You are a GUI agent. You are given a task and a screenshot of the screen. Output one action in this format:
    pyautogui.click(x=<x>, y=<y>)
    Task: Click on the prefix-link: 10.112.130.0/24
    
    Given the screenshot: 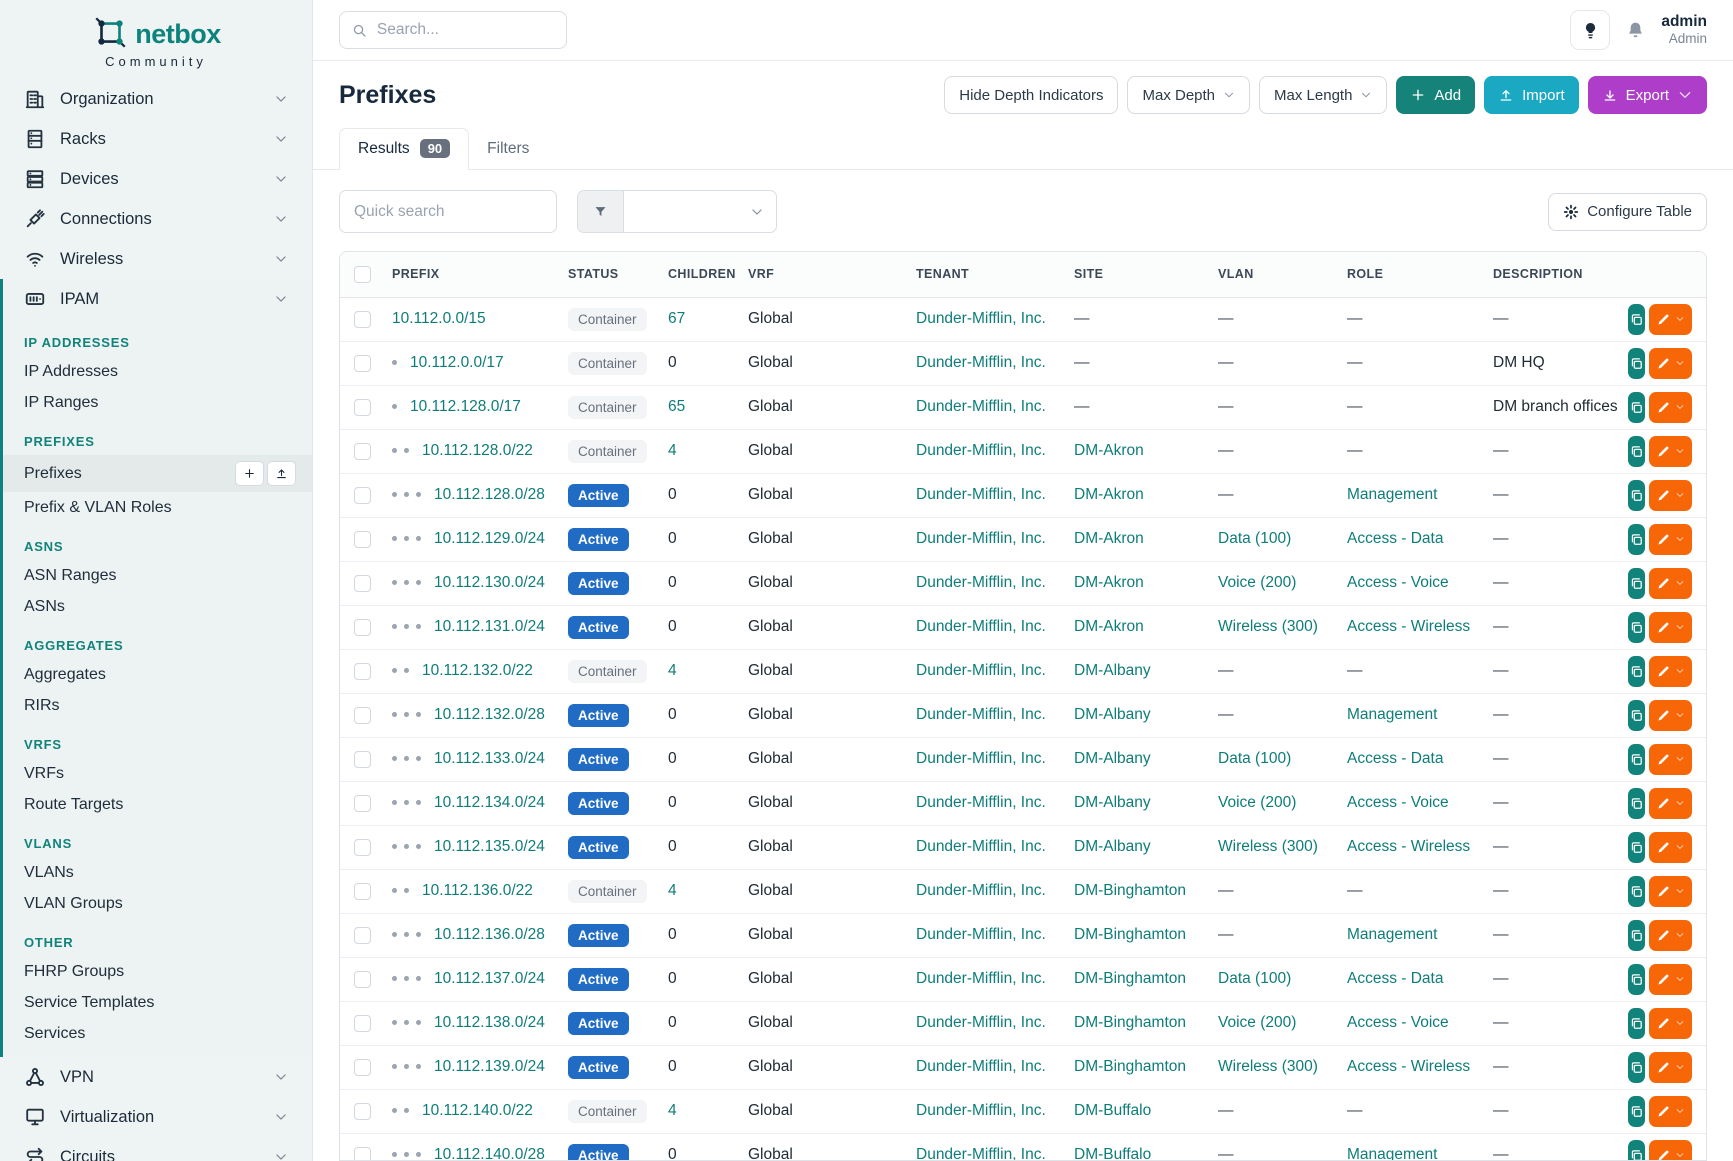 What is the action you would take?
    pyautogui.click(x=489, y=582)
    